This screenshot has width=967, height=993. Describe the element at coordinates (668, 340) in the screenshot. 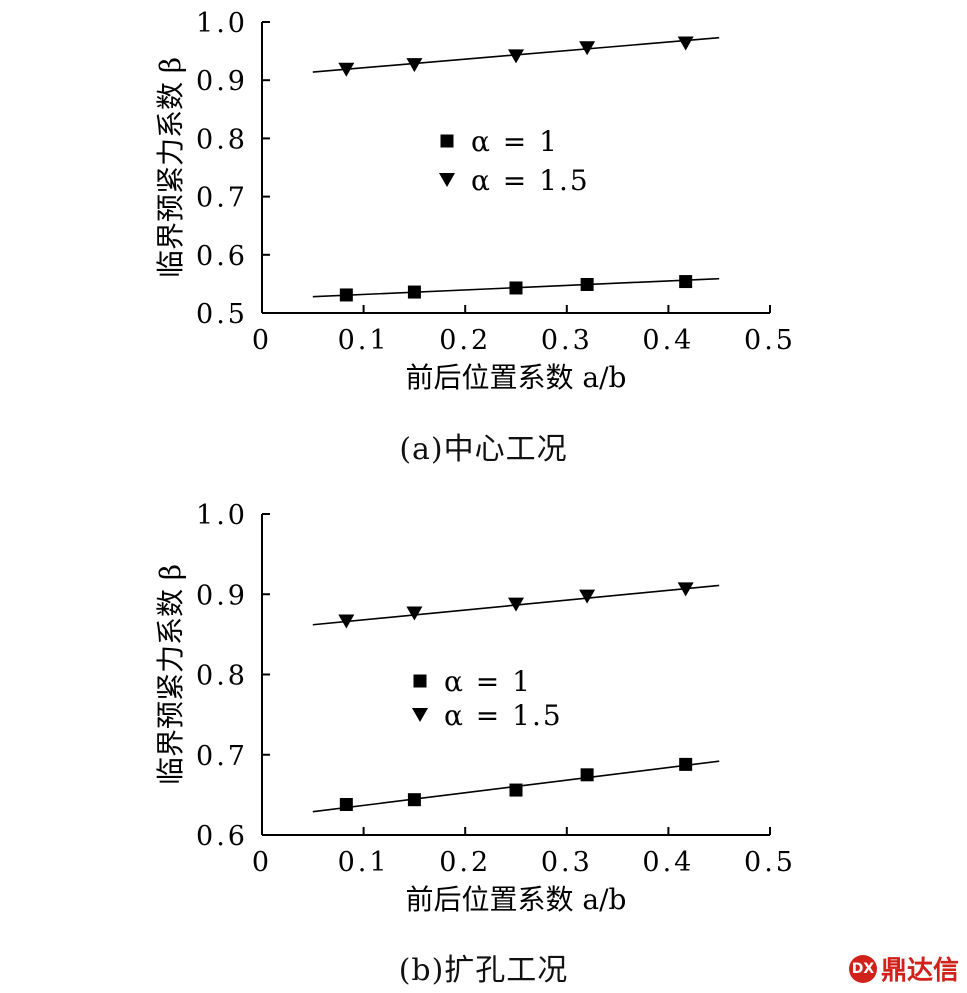

I see `c0-x-tick-label: 0.4` at that location.